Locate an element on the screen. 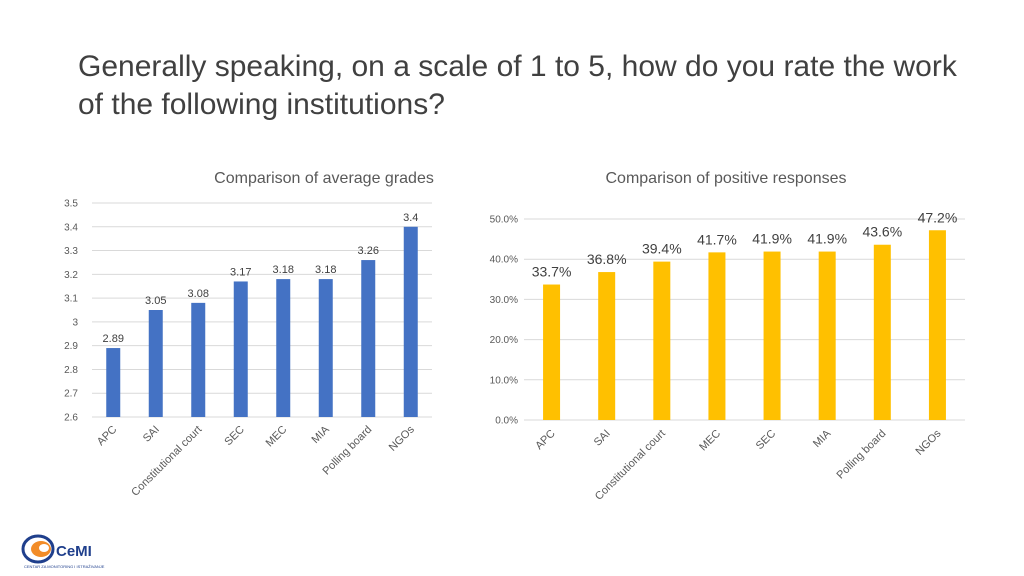  chart-title: Comparison of positive responses is located at coordinates (725, 178).